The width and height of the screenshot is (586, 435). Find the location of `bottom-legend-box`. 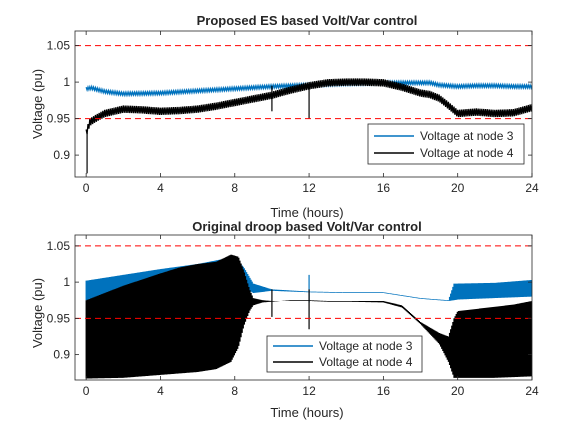

bottom-legend-box is located at coordinates (344, 354).